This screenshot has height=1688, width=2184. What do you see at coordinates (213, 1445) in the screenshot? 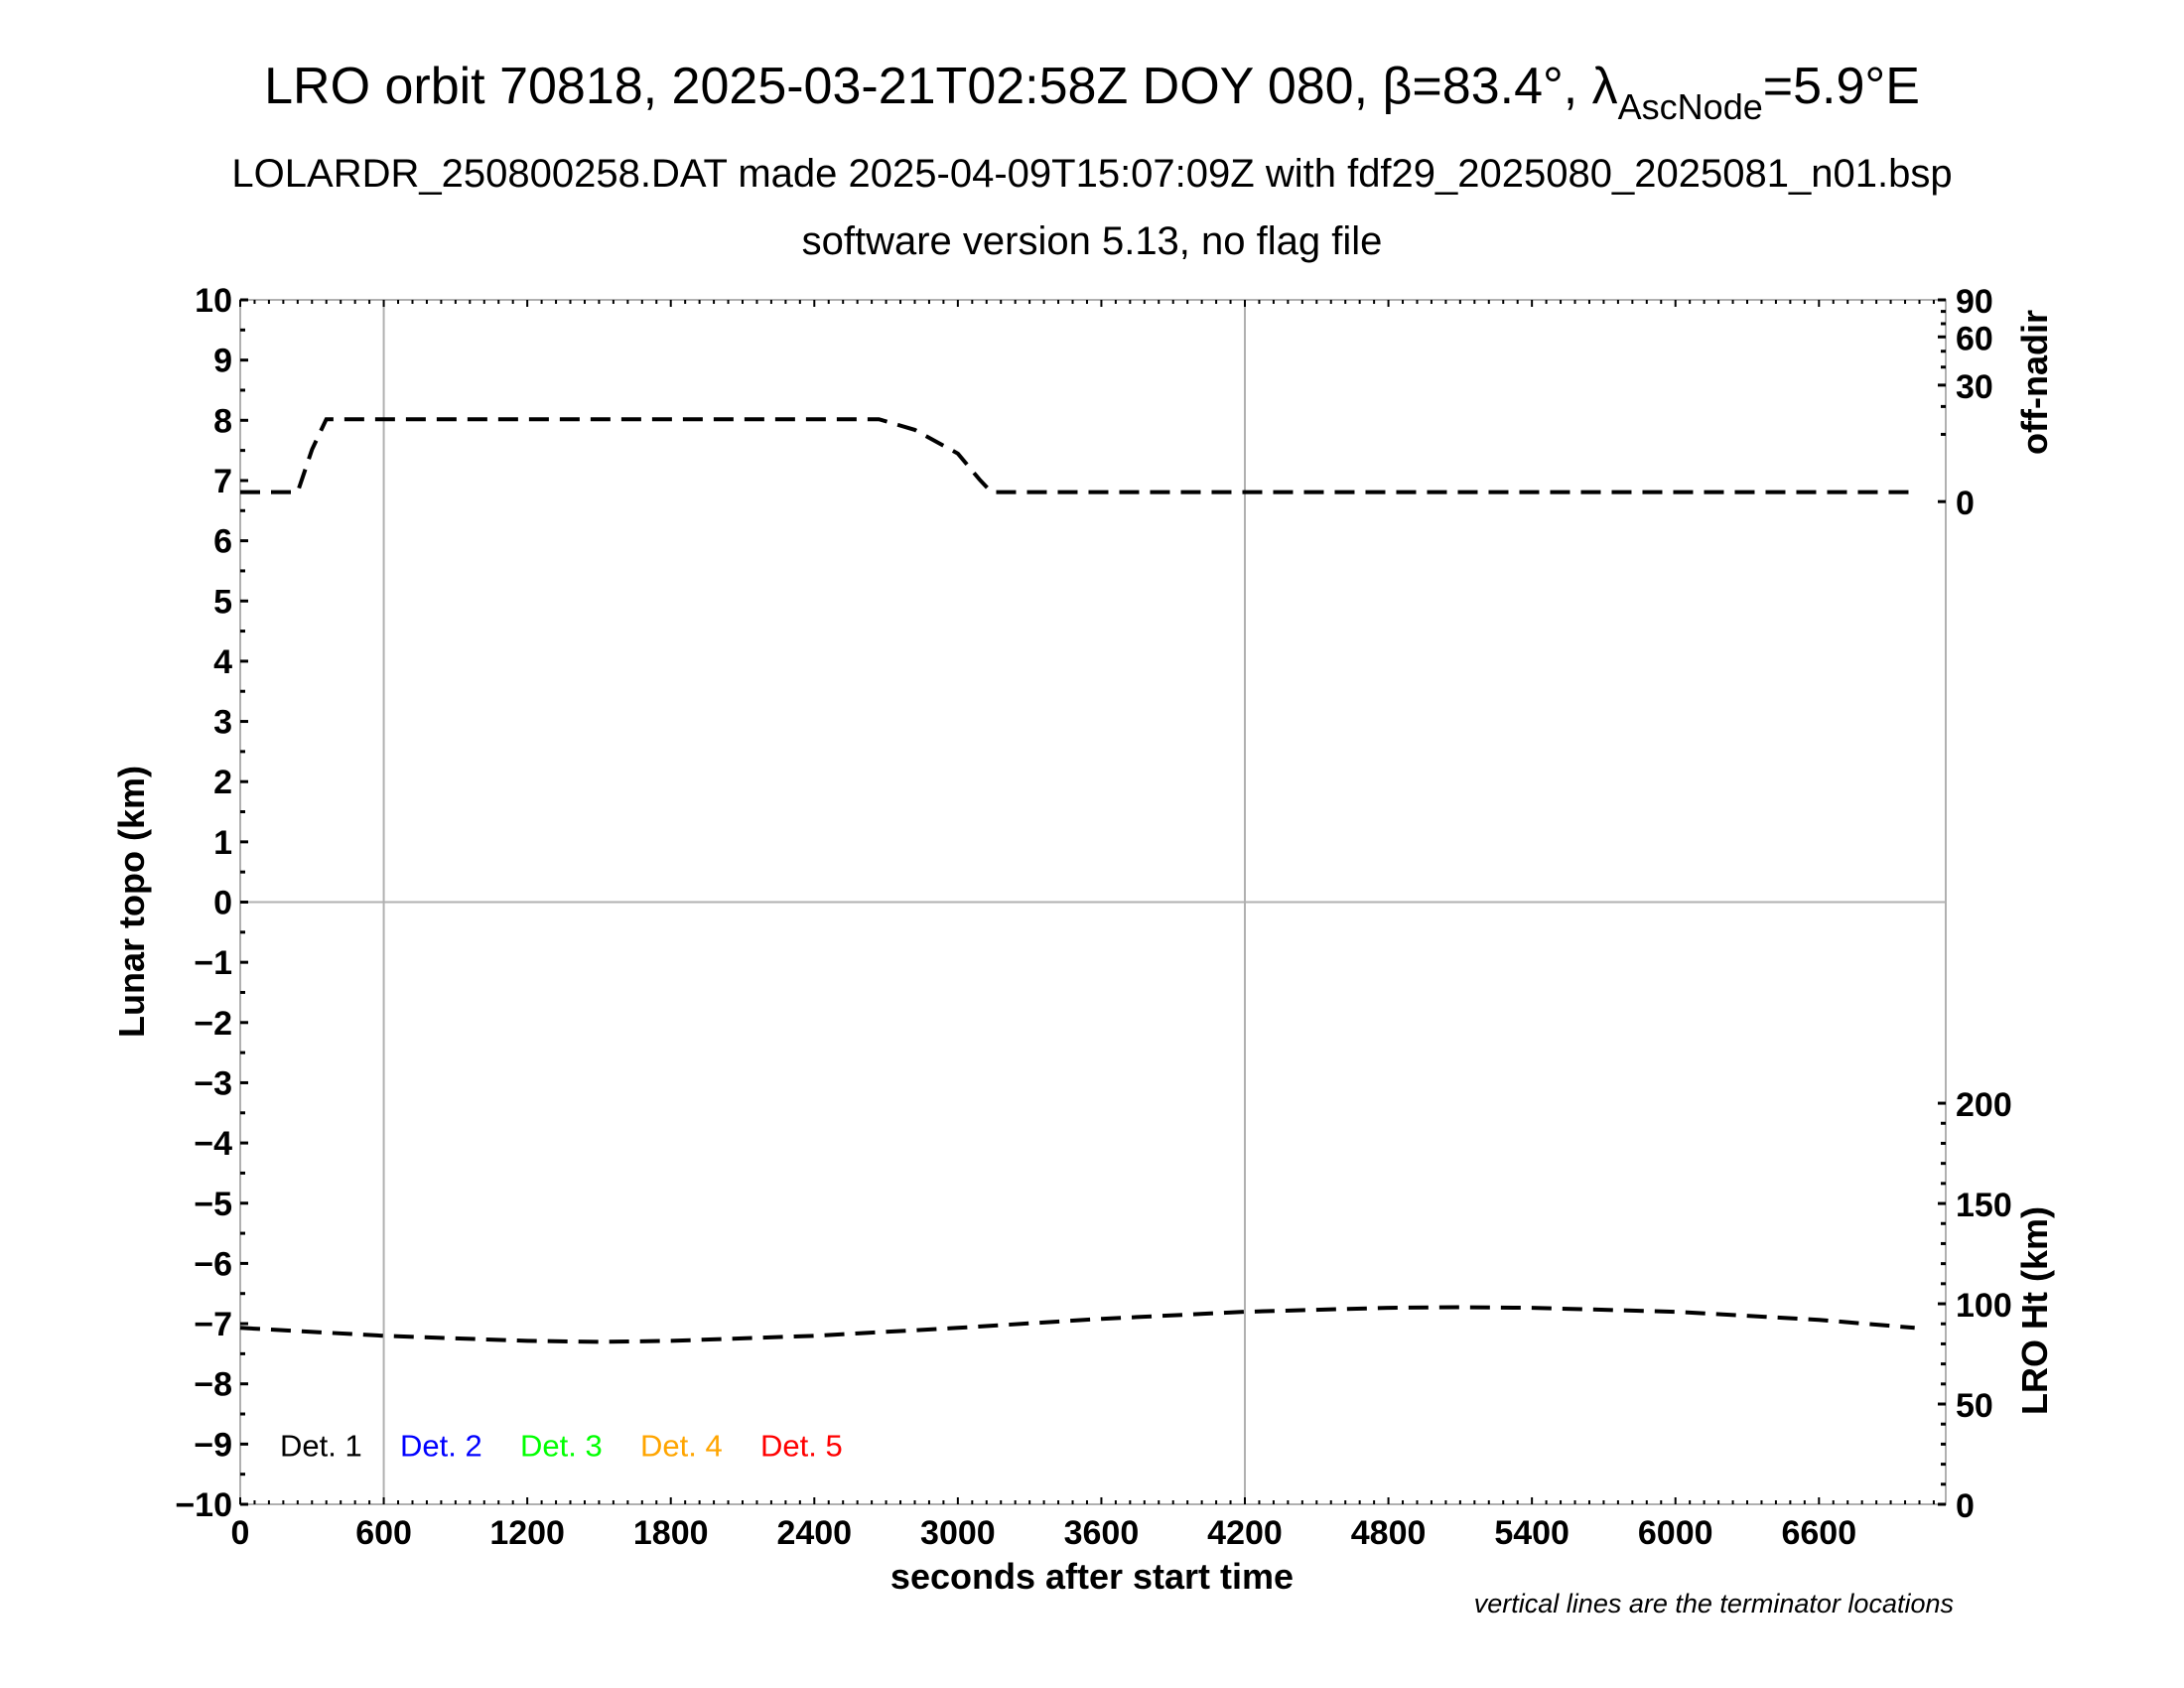
I see `y-tick-label: −9` at bounding box center [213, 1445].